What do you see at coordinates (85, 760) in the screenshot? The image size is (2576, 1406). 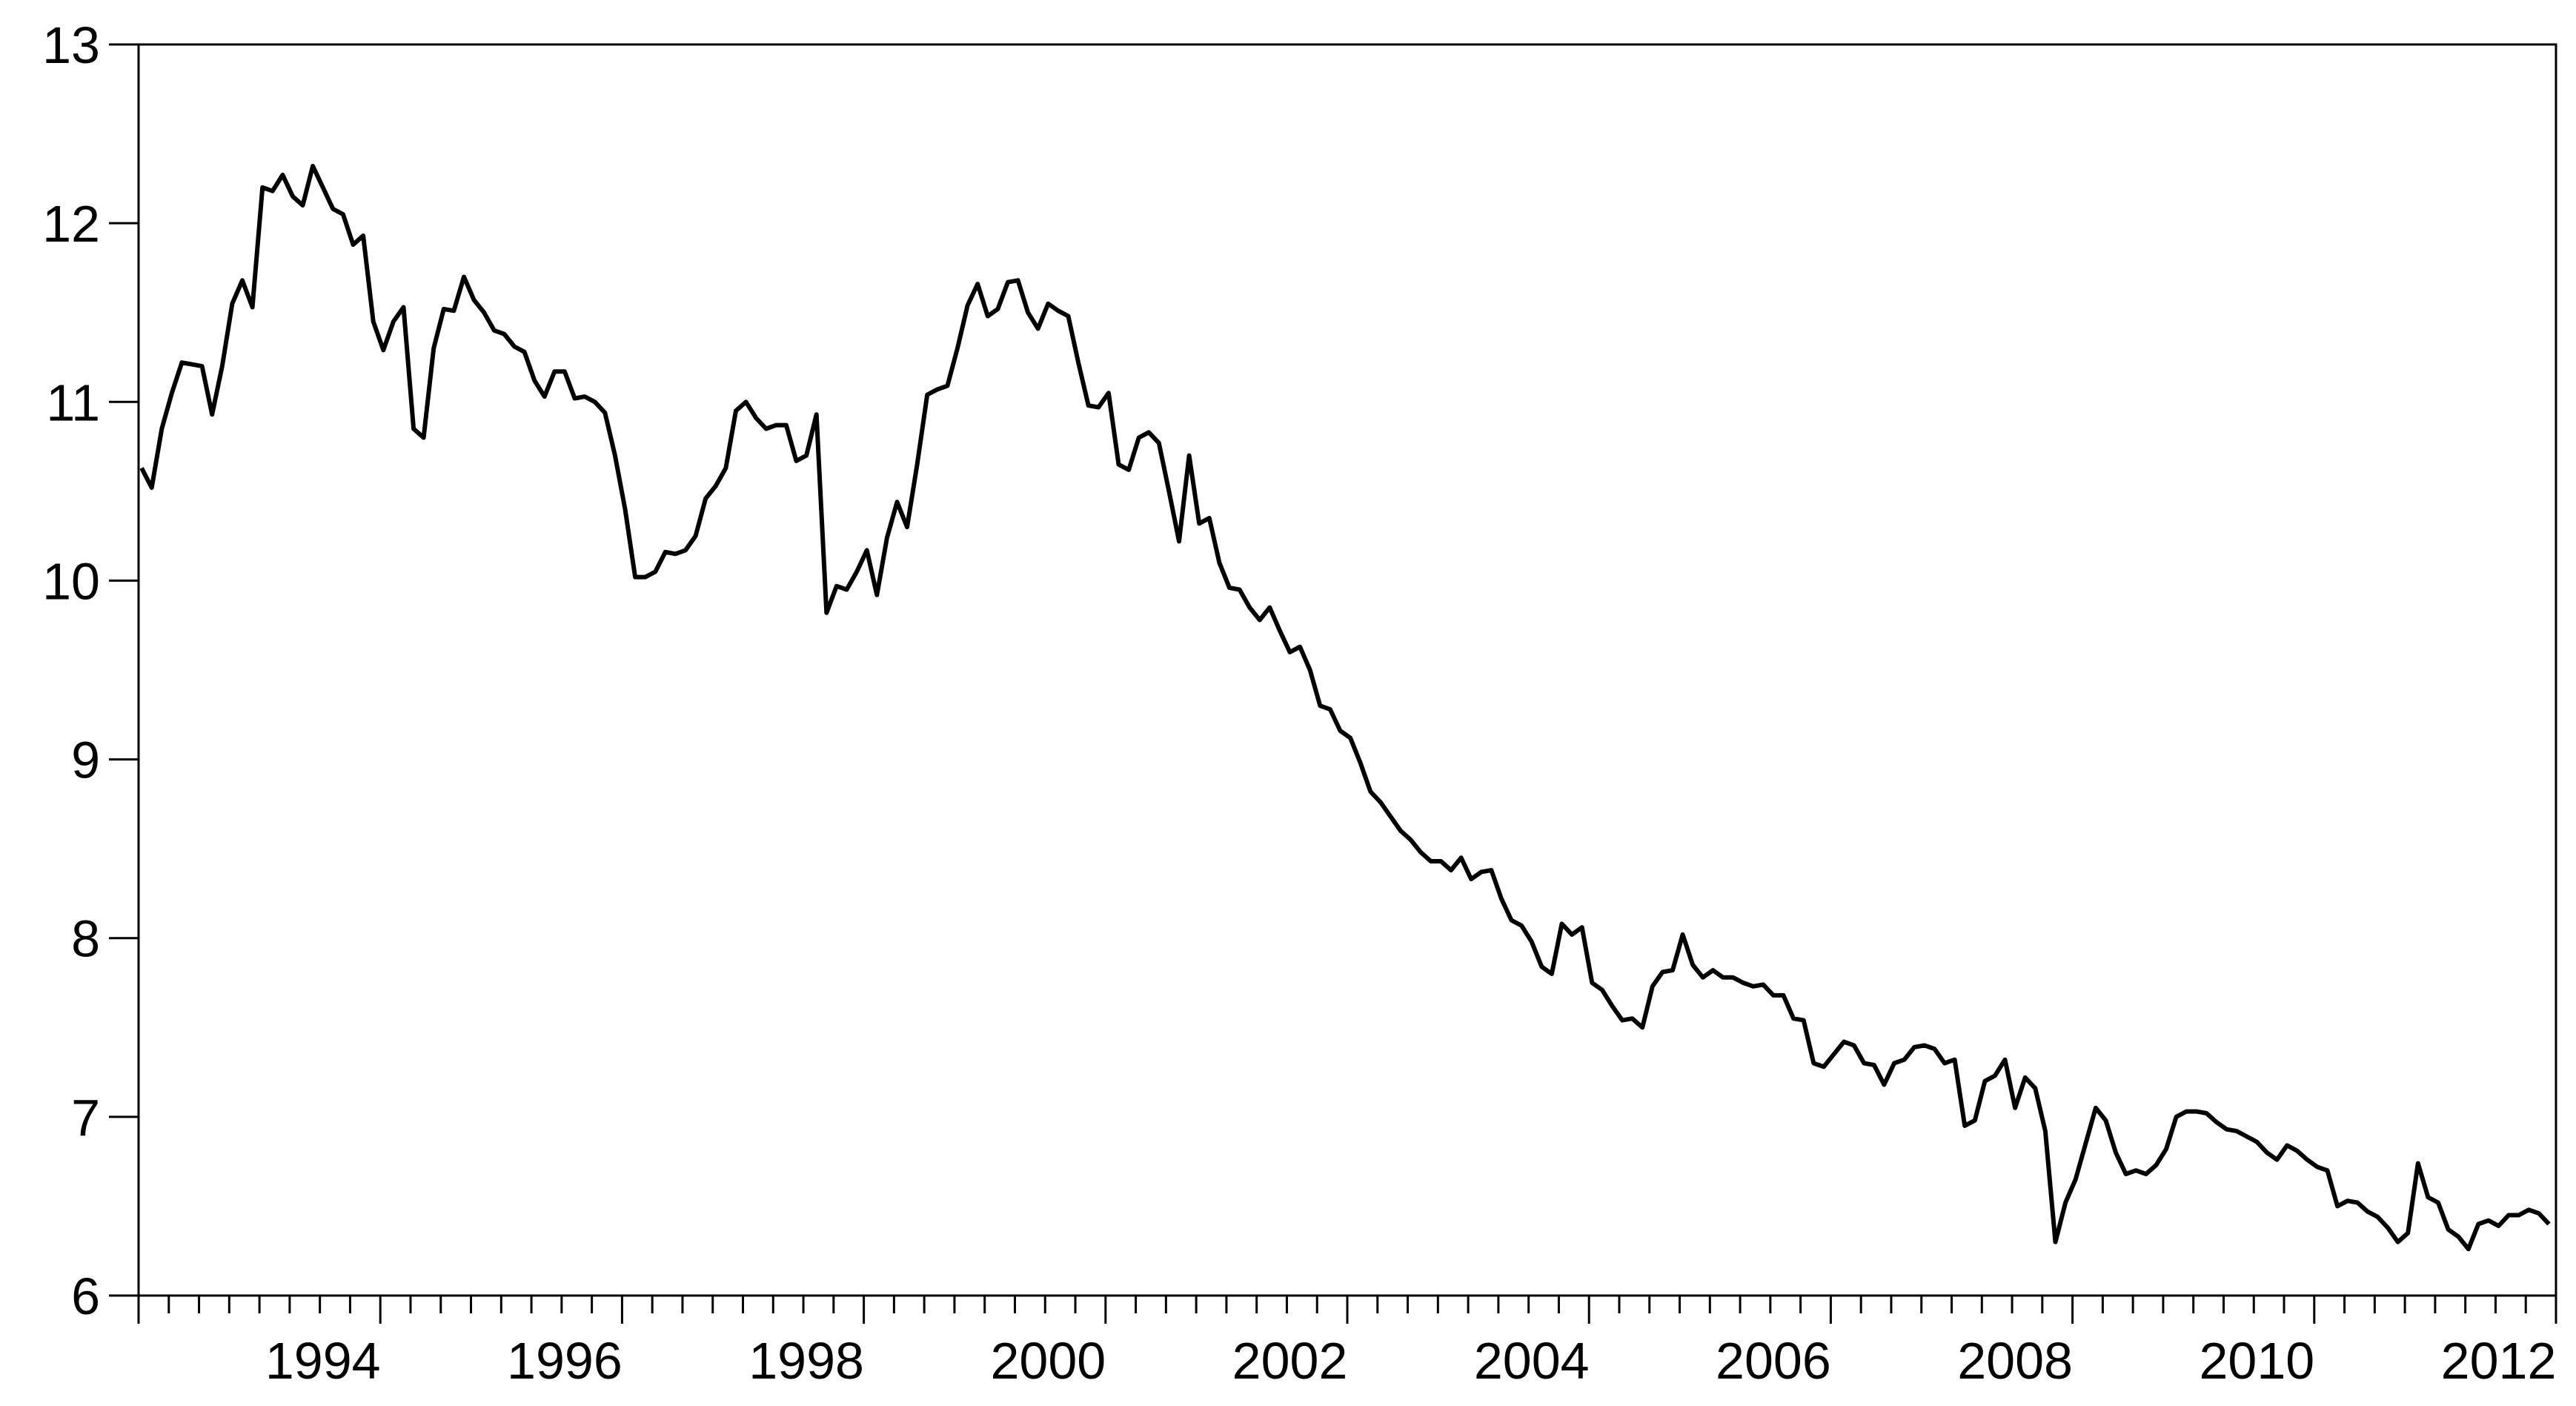 I see `y-tick-label: 9` at bounding box center [85, 760].